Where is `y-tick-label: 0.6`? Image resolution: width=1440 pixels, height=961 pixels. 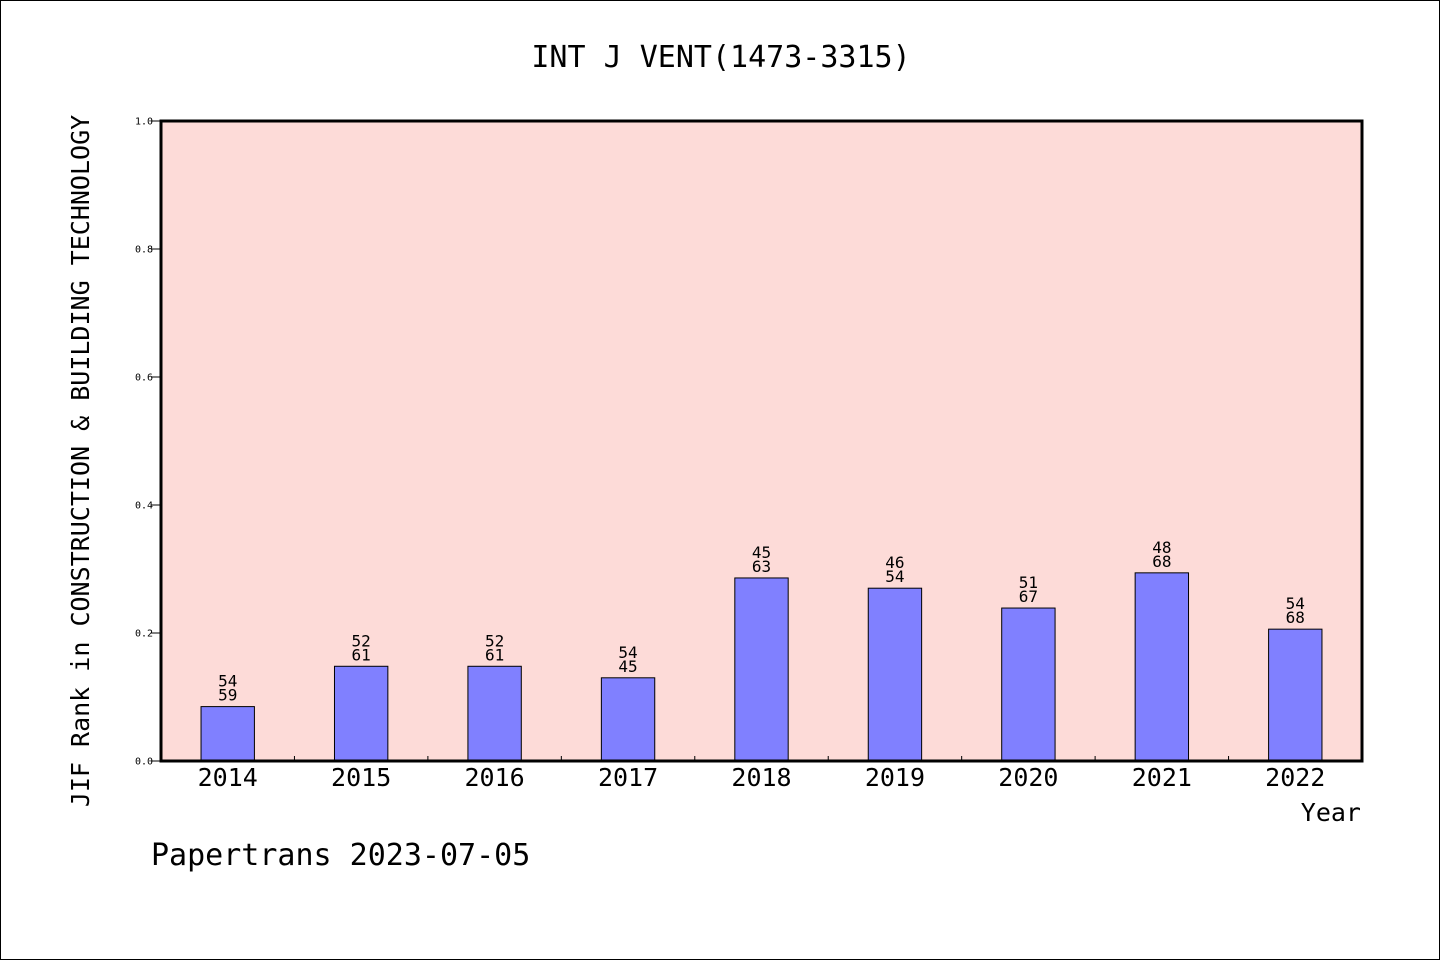
y-tick-label: 0.6 is located at coordinates (144, 378).